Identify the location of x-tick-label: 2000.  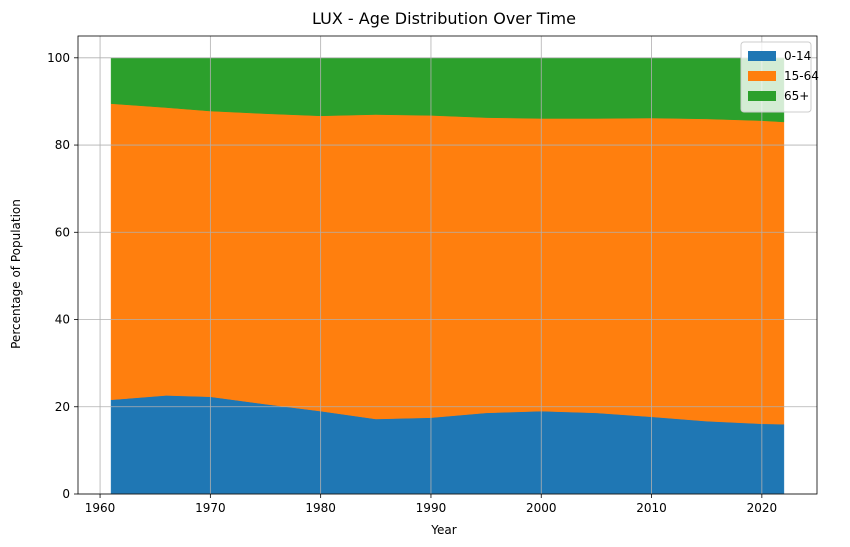
(541, 508).